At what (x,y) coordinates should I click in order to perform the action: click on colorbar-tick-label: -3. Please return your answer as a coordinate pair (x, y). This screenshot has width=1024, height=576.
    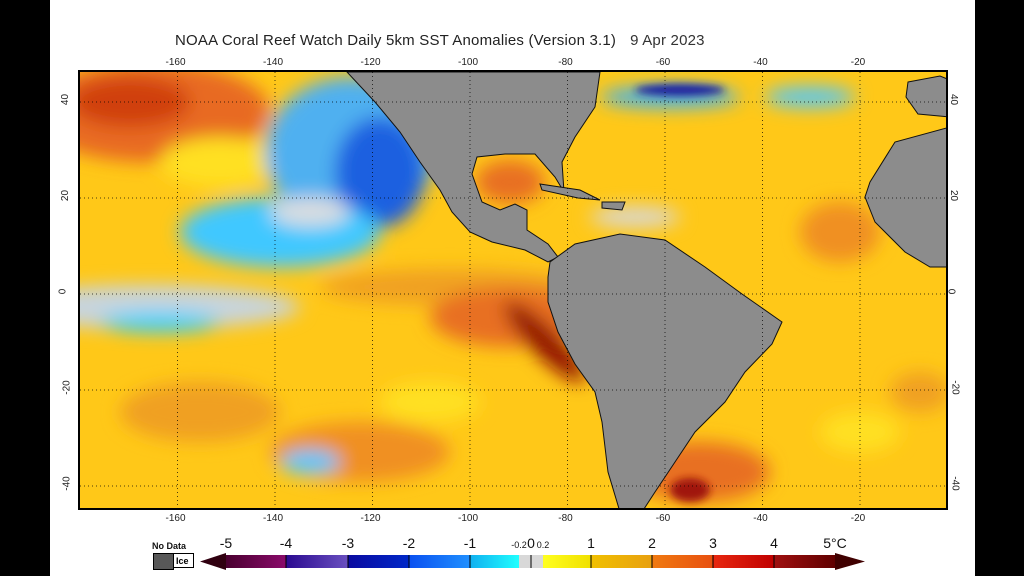
    Looking at the image, I should click on (348, 543).